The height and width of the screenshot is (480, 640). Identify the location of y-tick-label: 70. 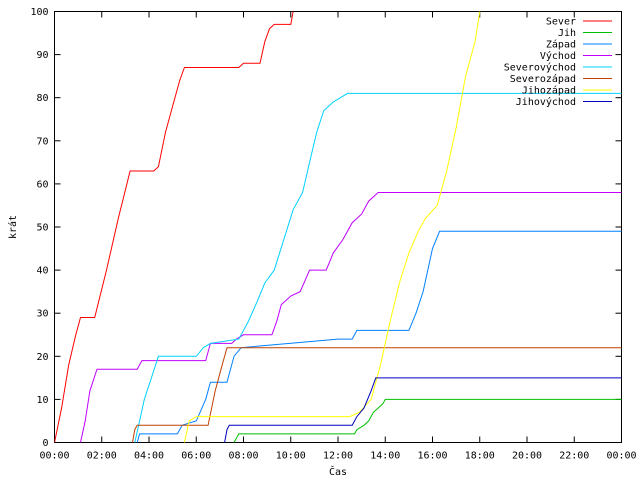
(42, 141).